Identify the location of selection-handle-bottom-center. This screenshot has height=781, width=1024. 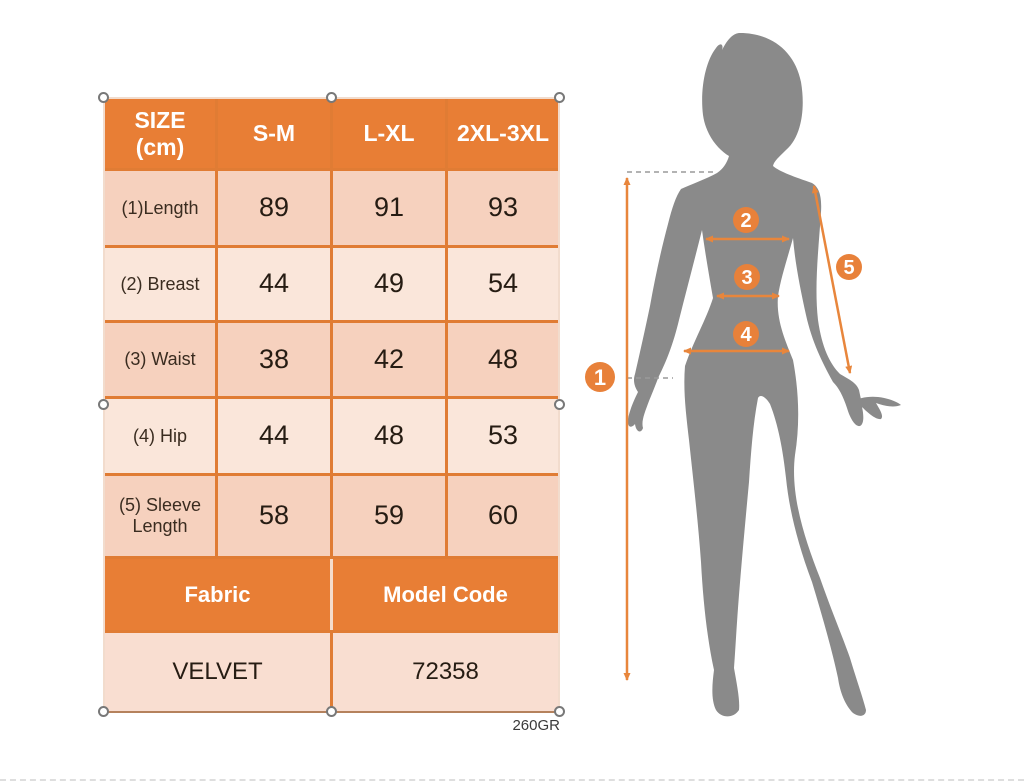
(331, 711).